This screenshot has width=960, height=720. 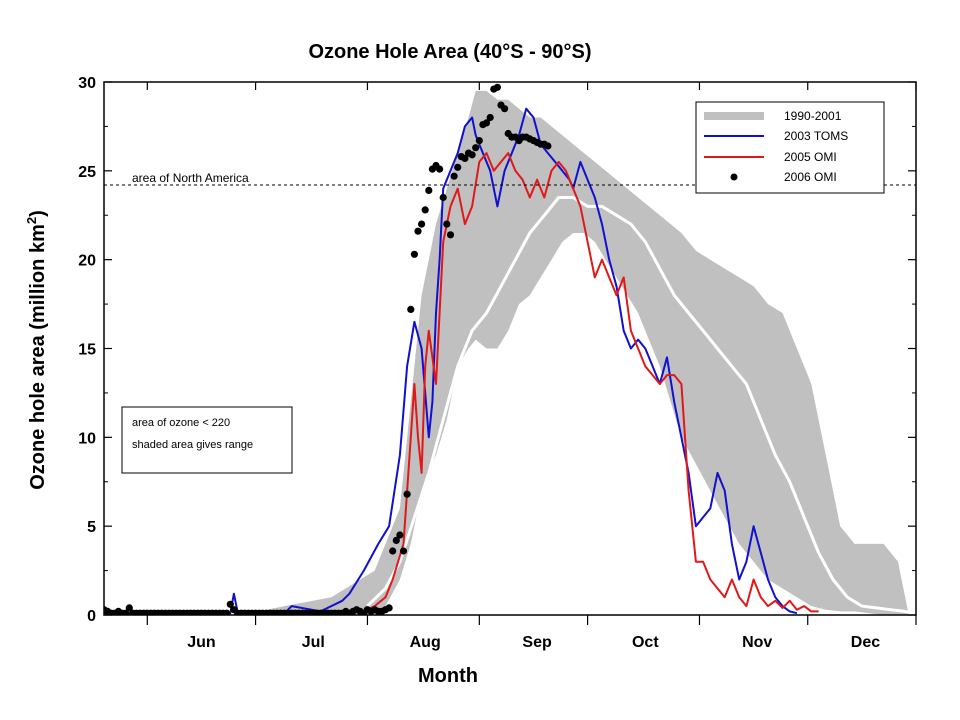 I want to click on x-tick-label: Oct, so click(x=645, y=642).